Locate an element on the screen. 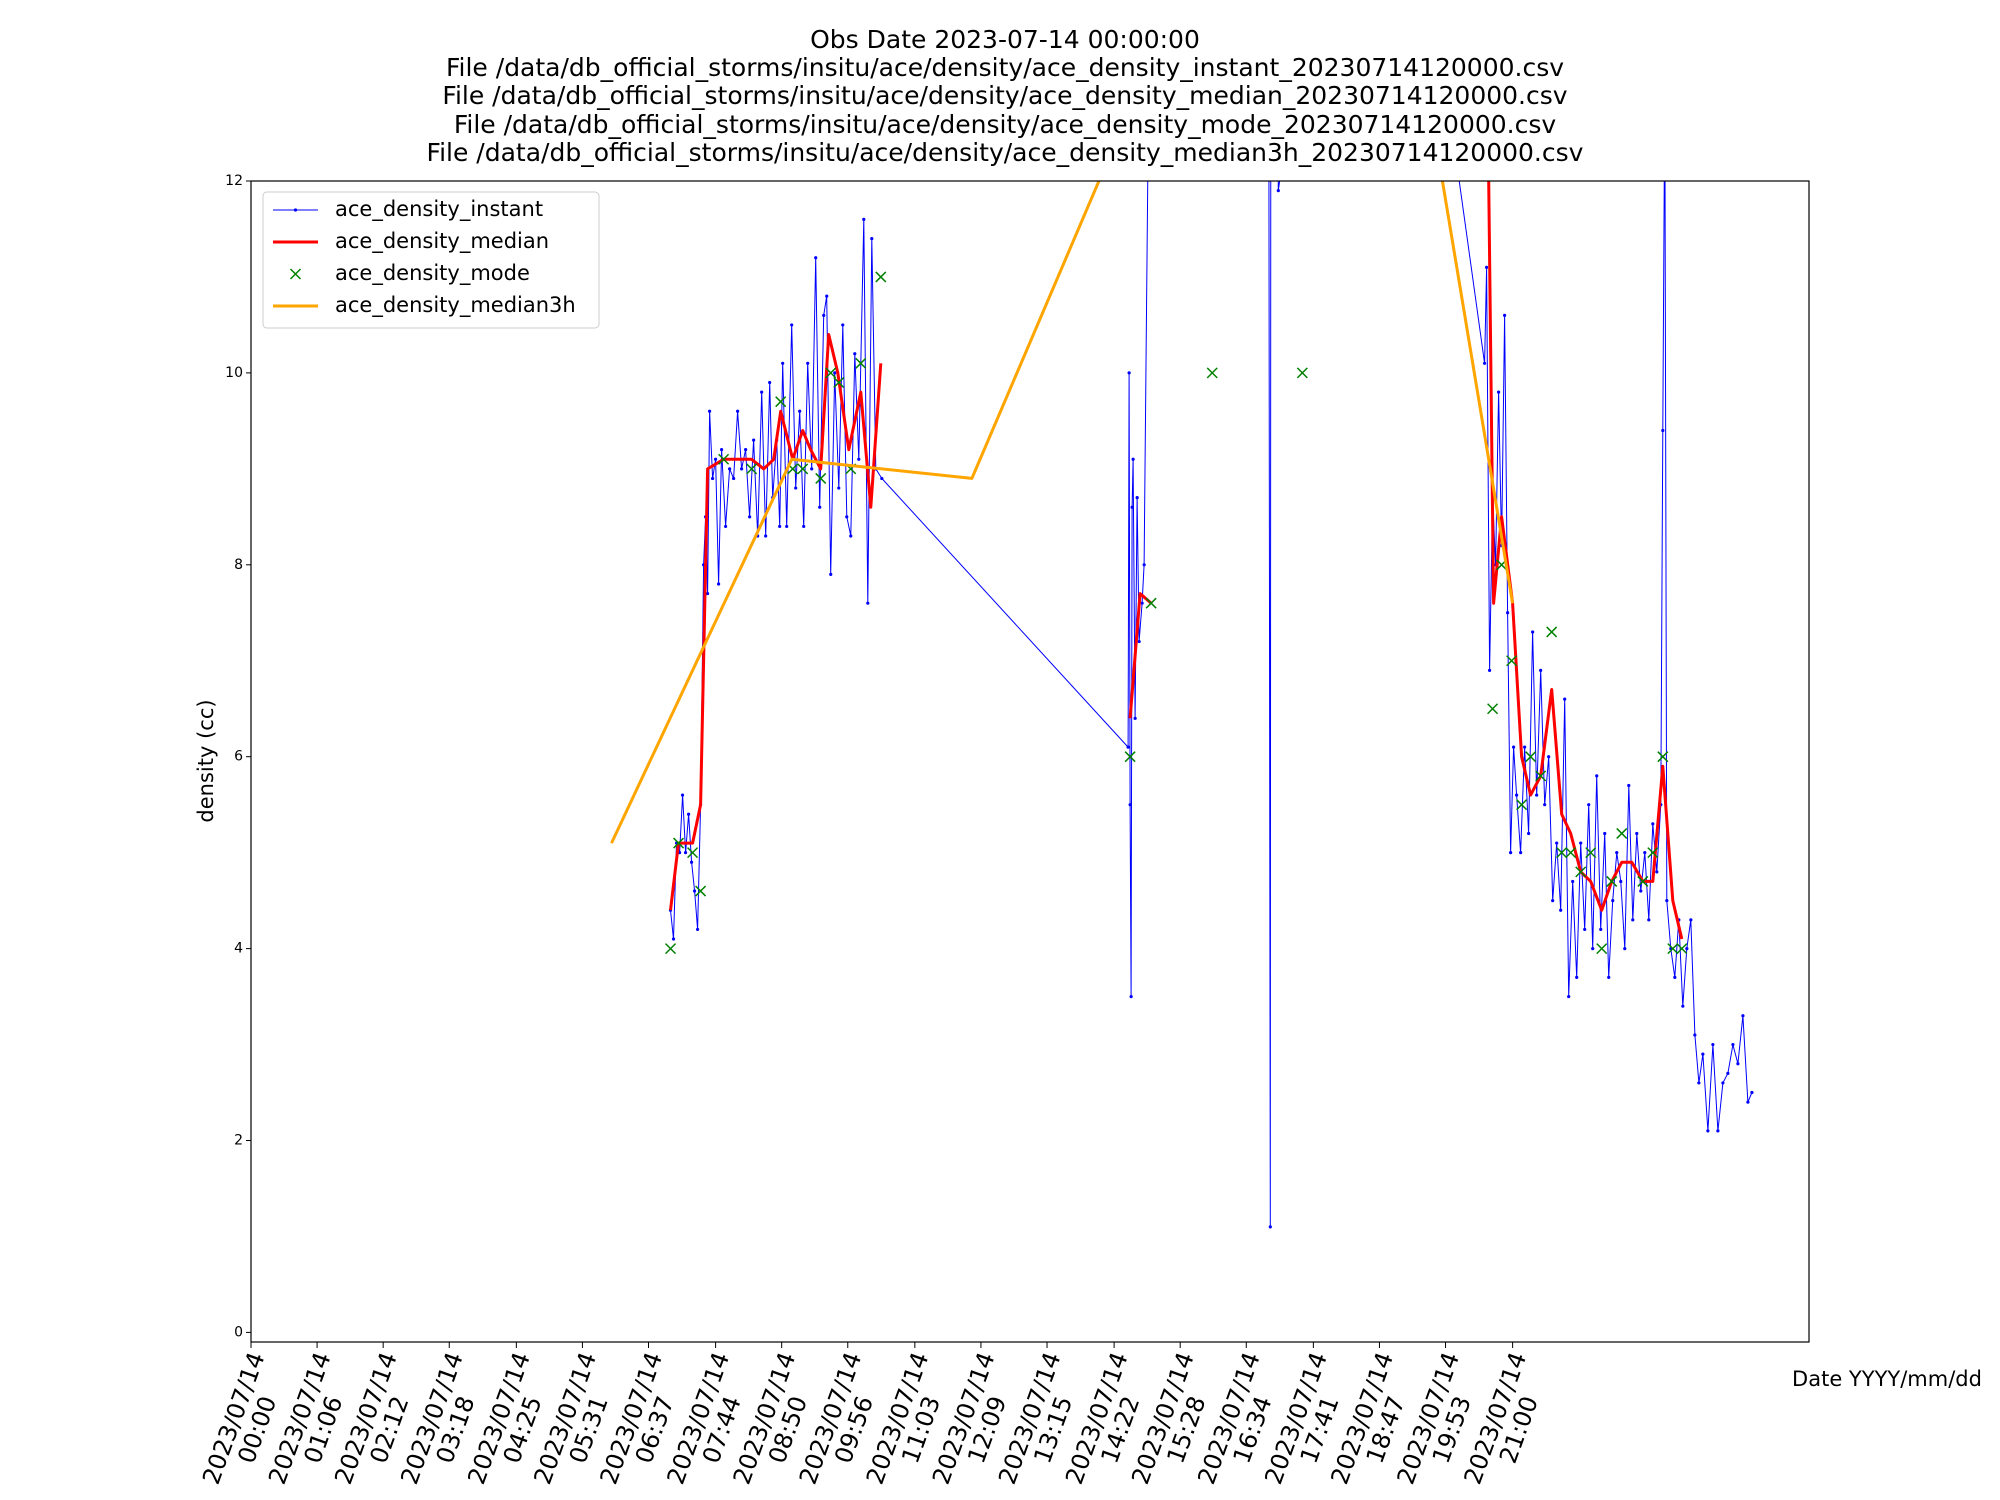  y-tick-label: 6 is located at coordinates (238, 757).